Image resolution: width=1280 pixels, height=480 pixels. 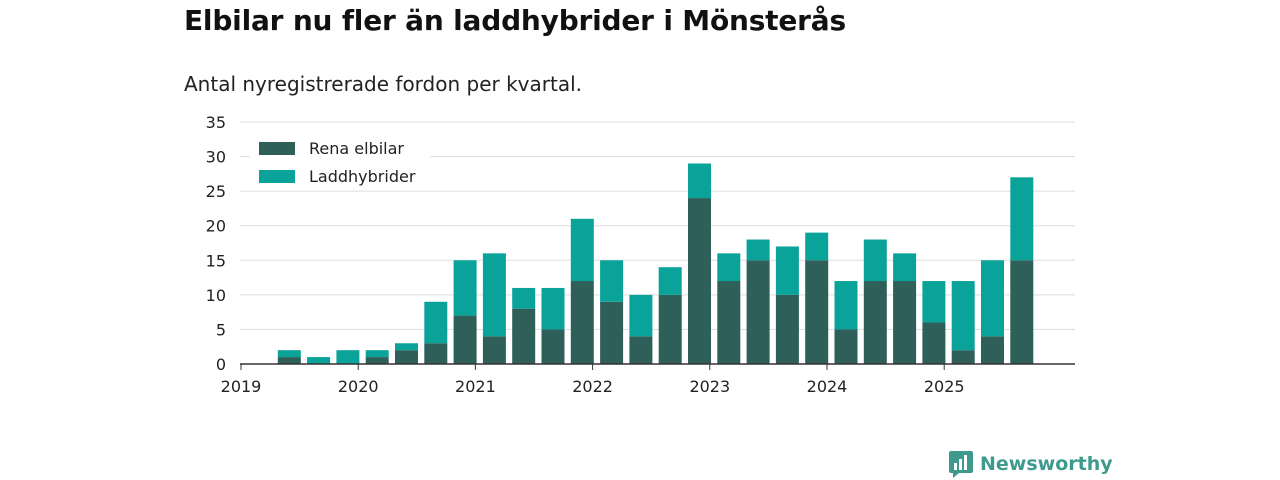 I want to click on y-tick-label: 20, so click(x=216, y=226).